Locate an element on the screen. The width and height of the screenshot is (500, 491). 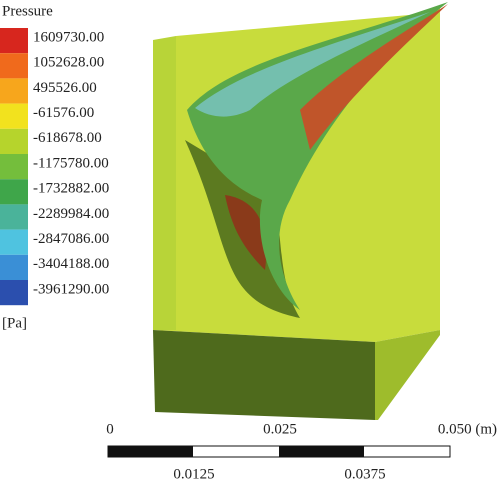
scale-bar: 0 0.025 0.050 (m) 0.0125 0.0375 is located at coordinates (301, 451).